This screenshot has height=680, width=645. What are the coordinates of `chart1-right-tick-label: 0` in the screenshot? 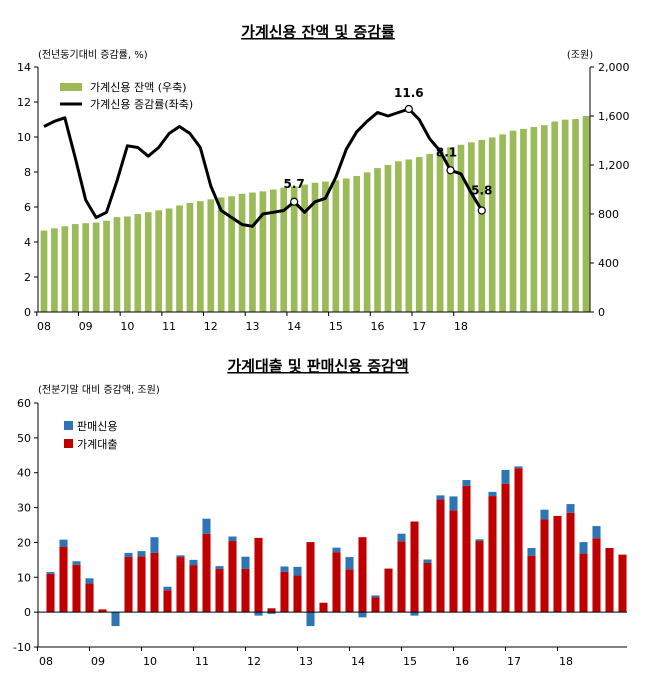 It's located at (601, 312).